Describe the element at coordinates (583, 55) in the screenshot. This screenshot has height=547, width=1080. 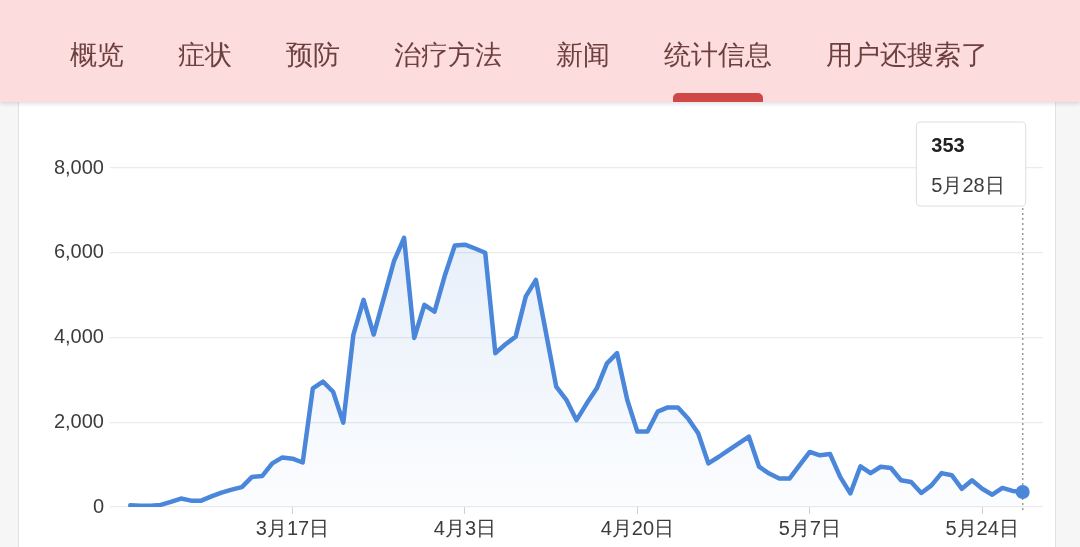
I see `text: 新闻` at that location.